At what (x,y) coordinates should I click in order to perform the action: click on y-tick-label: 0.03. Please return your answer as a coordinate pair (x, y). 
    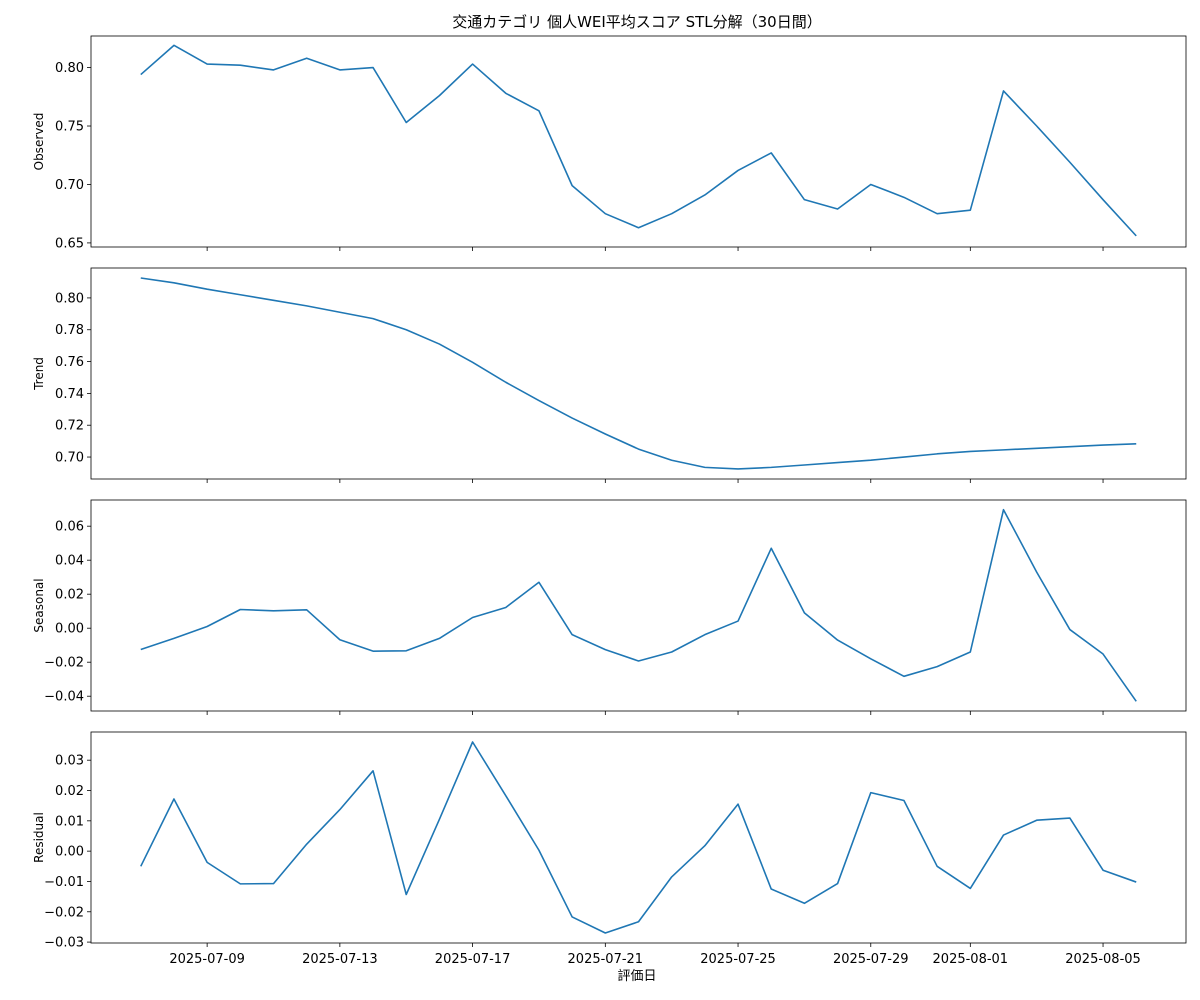
    Looking at the image, I should click on (69, 761).